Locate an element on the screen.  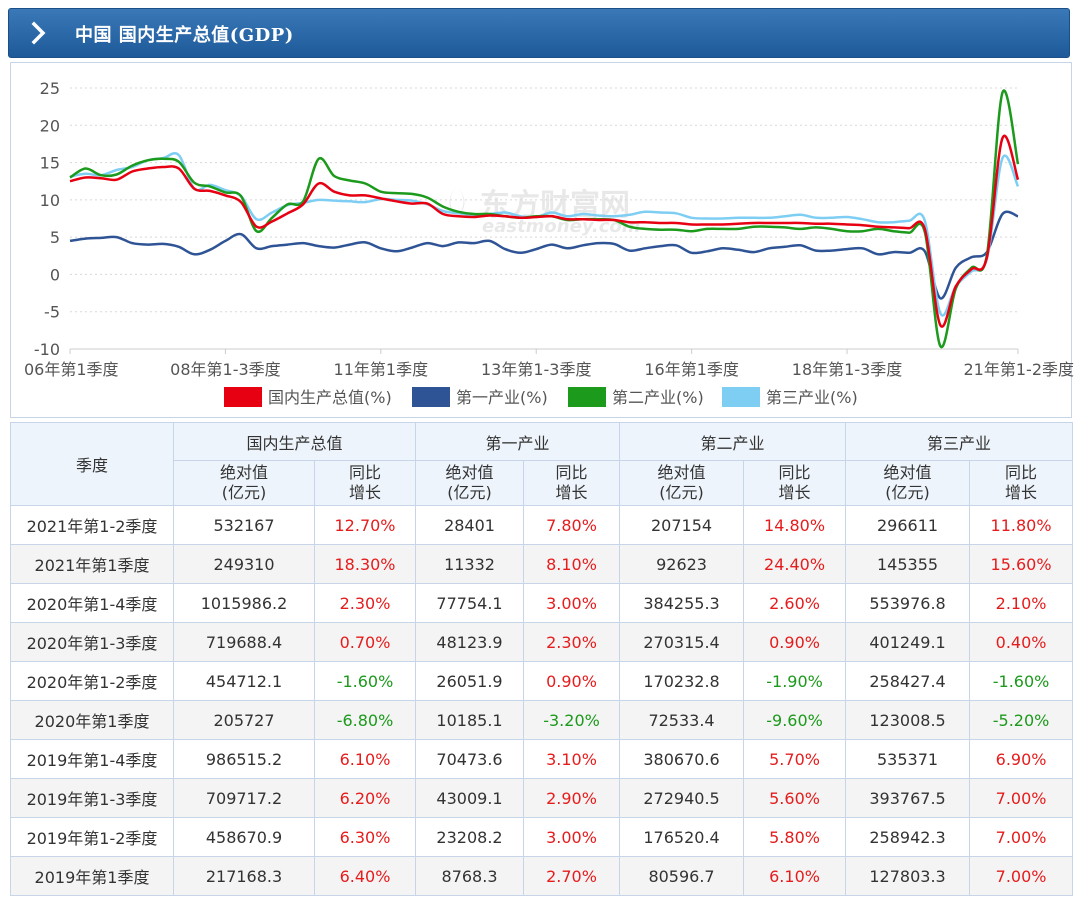
yoy-growth-cell: 14.80% is located at coordinates (795, 525).